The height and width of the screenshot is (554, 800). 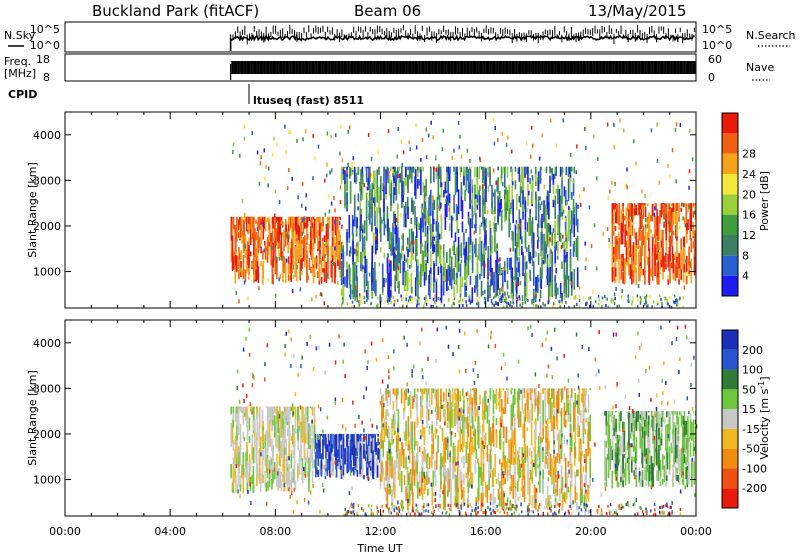 I want to click on noise-tick-right-bottom: 10^0, so click(x=717, y=45).